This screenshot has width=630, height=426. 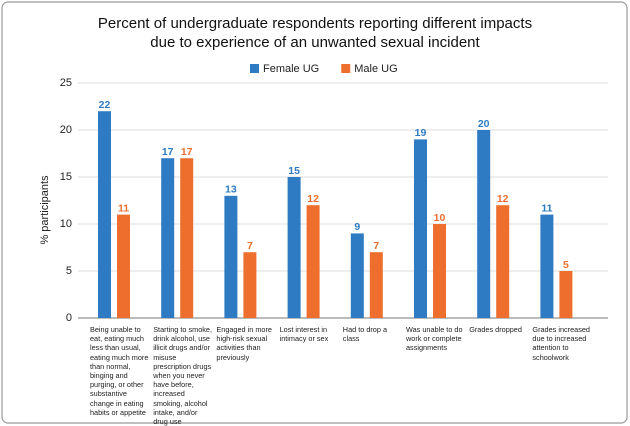 What do you see at coordinates (566, 265) in the screenshot?
I see `data-label: 5` at bounding box center [566, 265].